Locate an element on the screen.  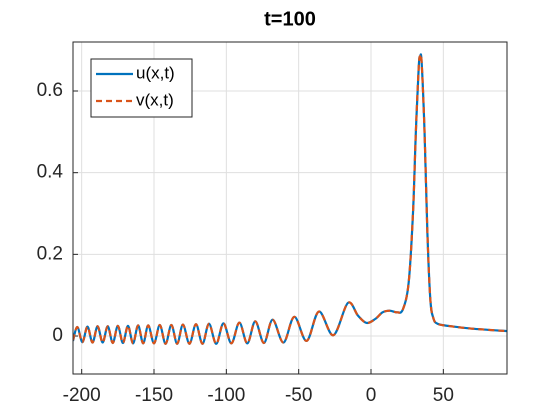
x-tick-label: 50 is located at coordinates (443, 395).